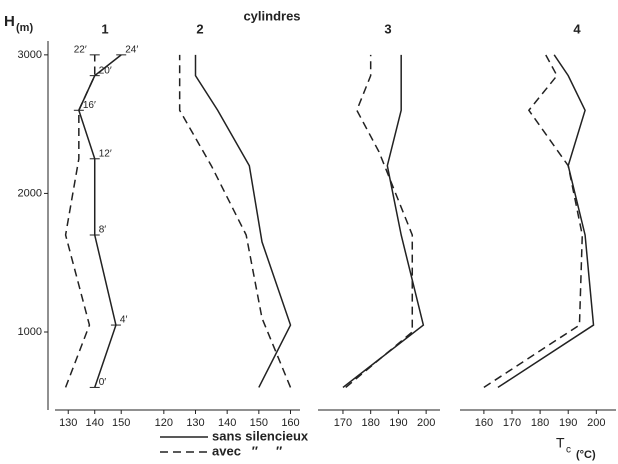 The height and width of the screenshot is (464, 618). What do you see at coordinates (568, 450) in the screenshot?
I see `x-axis-label-sub: c` at bounding box center [568, 450].